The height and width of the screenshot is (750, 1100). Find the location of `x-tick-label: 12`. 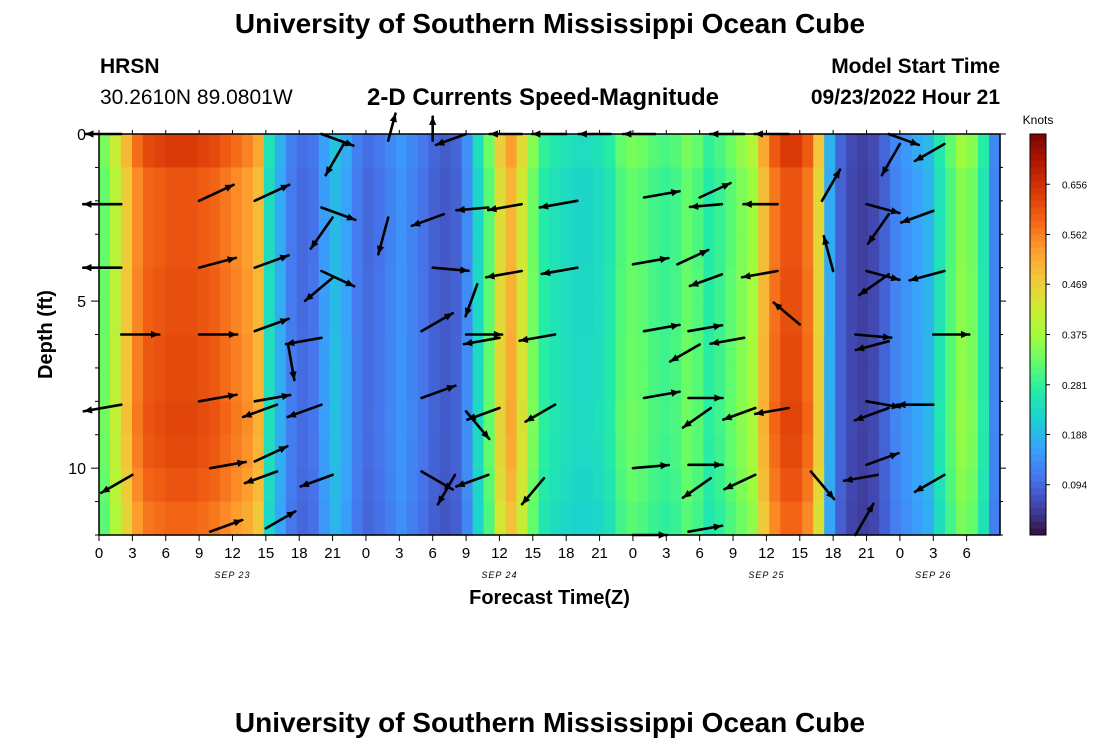

x-tick-label: 12 is located at coordinates (766, 553).